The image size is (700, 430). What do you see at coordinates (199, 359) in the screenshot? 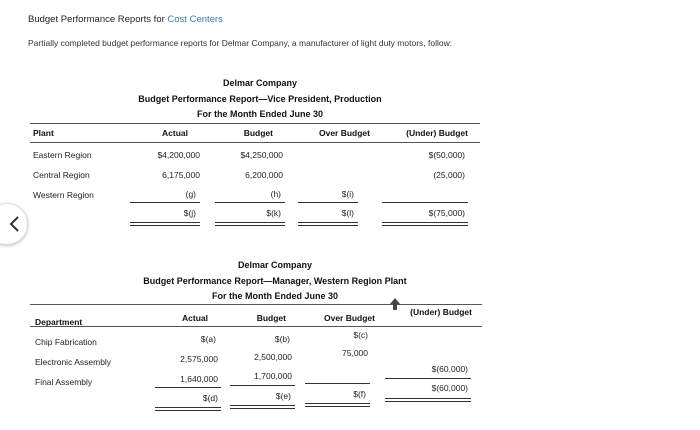
I see `report2-cell-actual: 2,575,000` at bounding box center [199, 359].